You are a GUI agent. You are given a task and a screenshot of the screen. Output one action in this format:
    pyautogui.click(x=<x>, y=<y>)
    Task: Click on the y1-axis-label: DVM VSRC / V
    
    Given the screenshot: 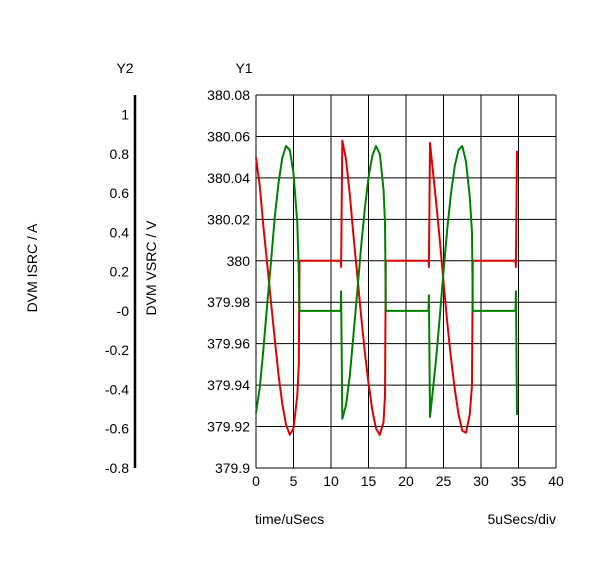 What is the action you would take?
    pyautogui.click(x=151, y=268)
    